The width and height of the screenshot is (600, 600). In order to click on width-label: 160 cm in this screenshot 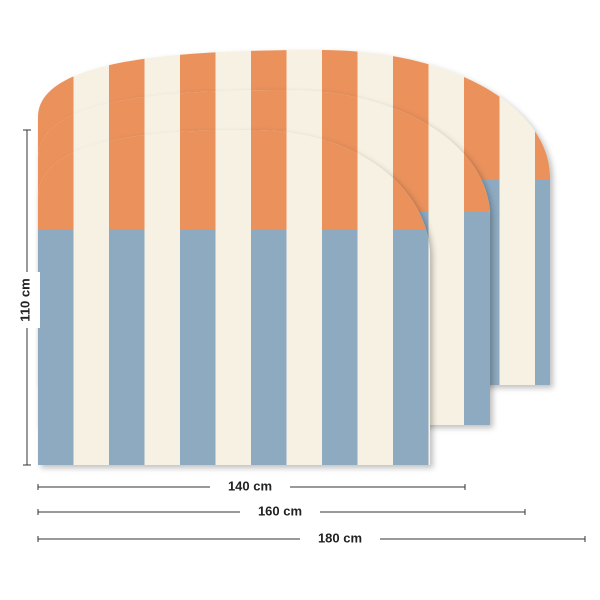, I will do `click(280, 510)`.